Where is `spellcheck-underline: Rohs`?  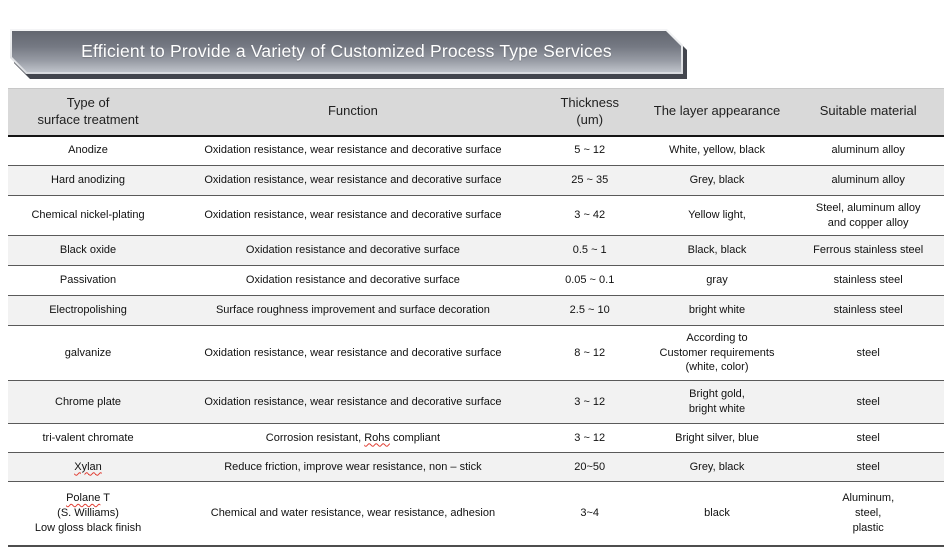
spellcheck-underline: Rohs is located at coordinates (377, 437).